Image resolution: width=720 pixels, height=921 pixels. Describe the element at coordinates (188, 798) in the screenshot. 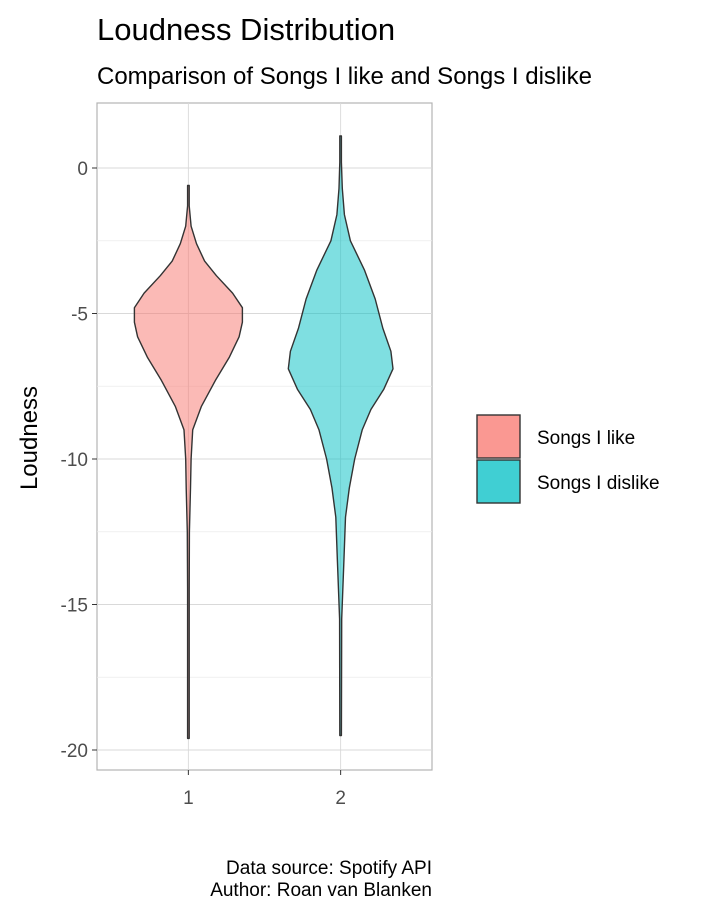

I see `x-tick-label: 1` at that location.